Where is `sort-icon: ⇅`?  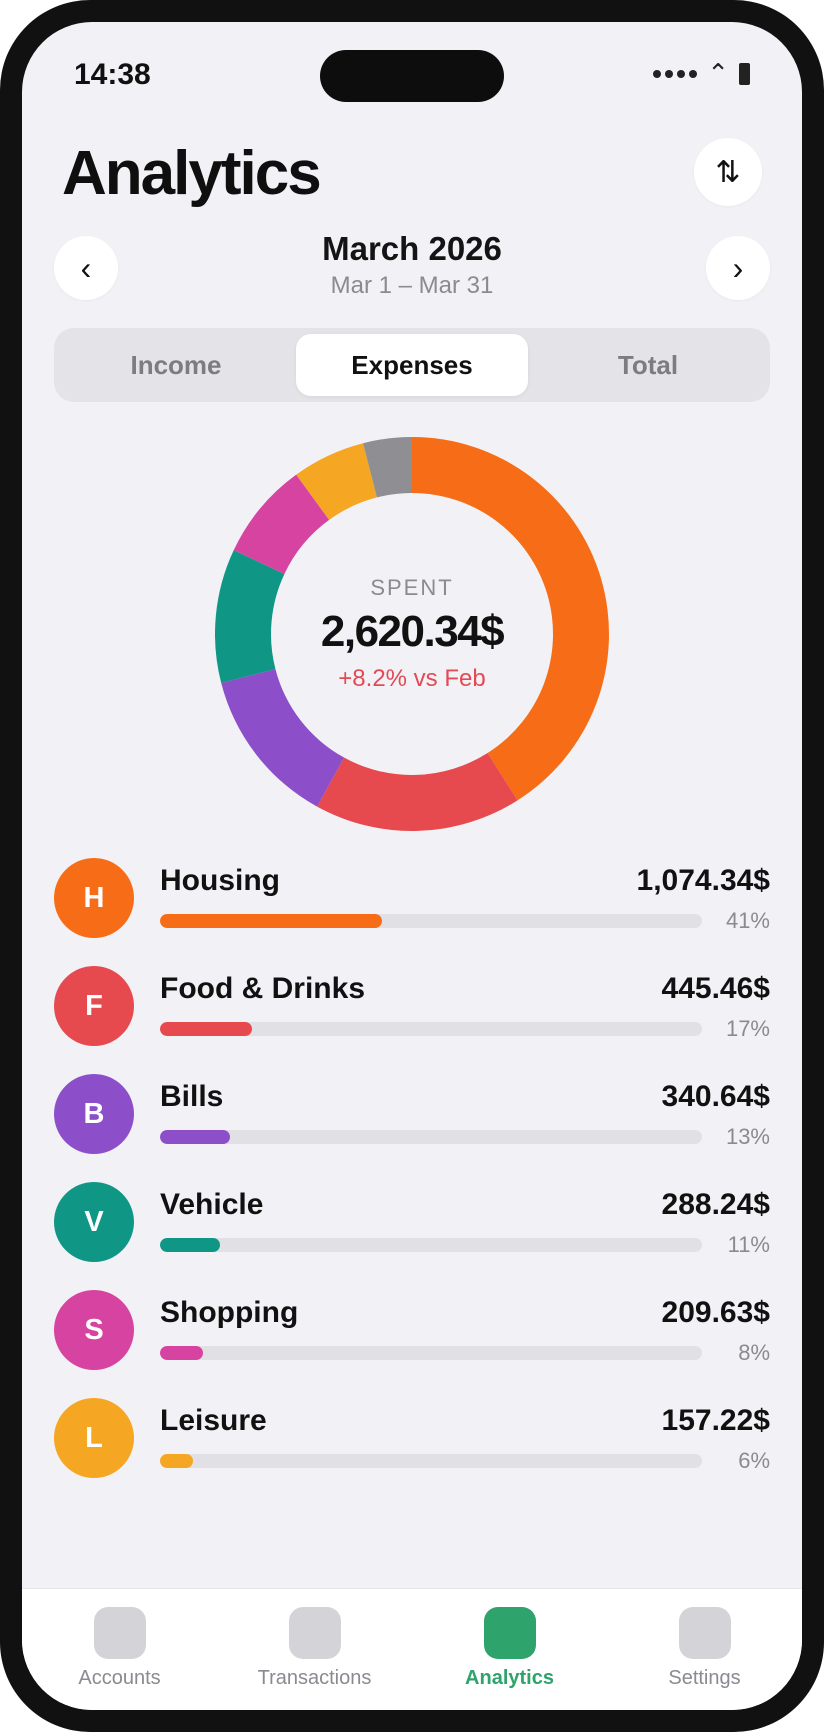
sort-icon: ⇅ is located at coordinates (728, 172).